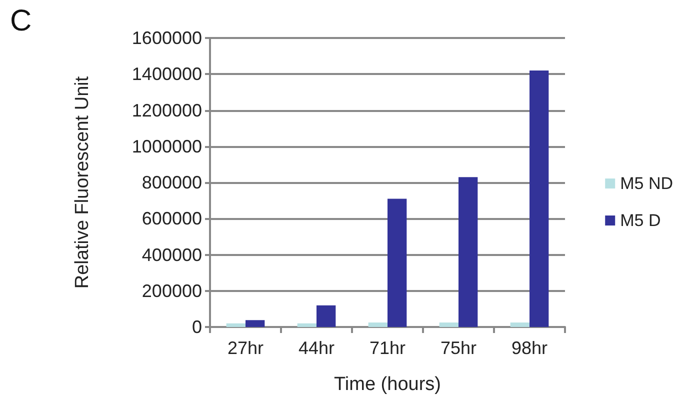 This screenshot has height=404, width=680. I want to click on y-tick-label: 200000, so click(172, 290).